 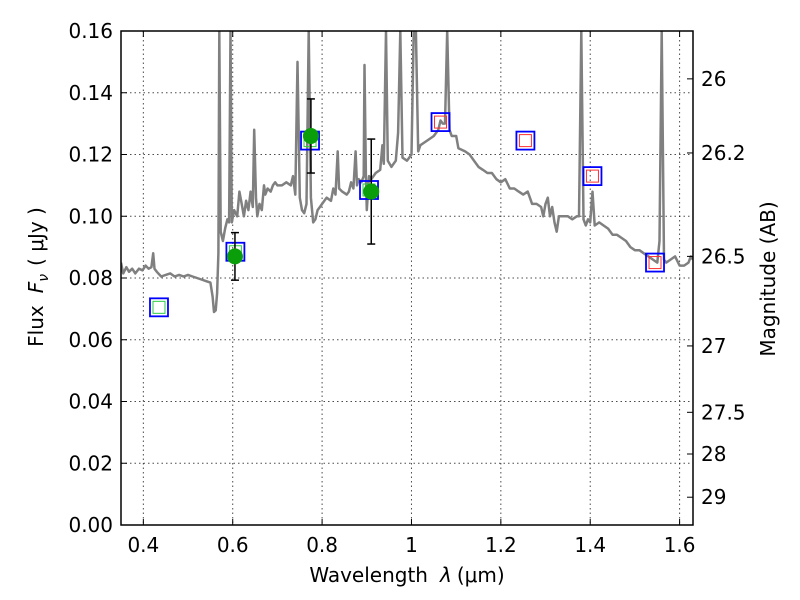 I want to click on x-tick-label: 0.4, so click(x=143, y=545).